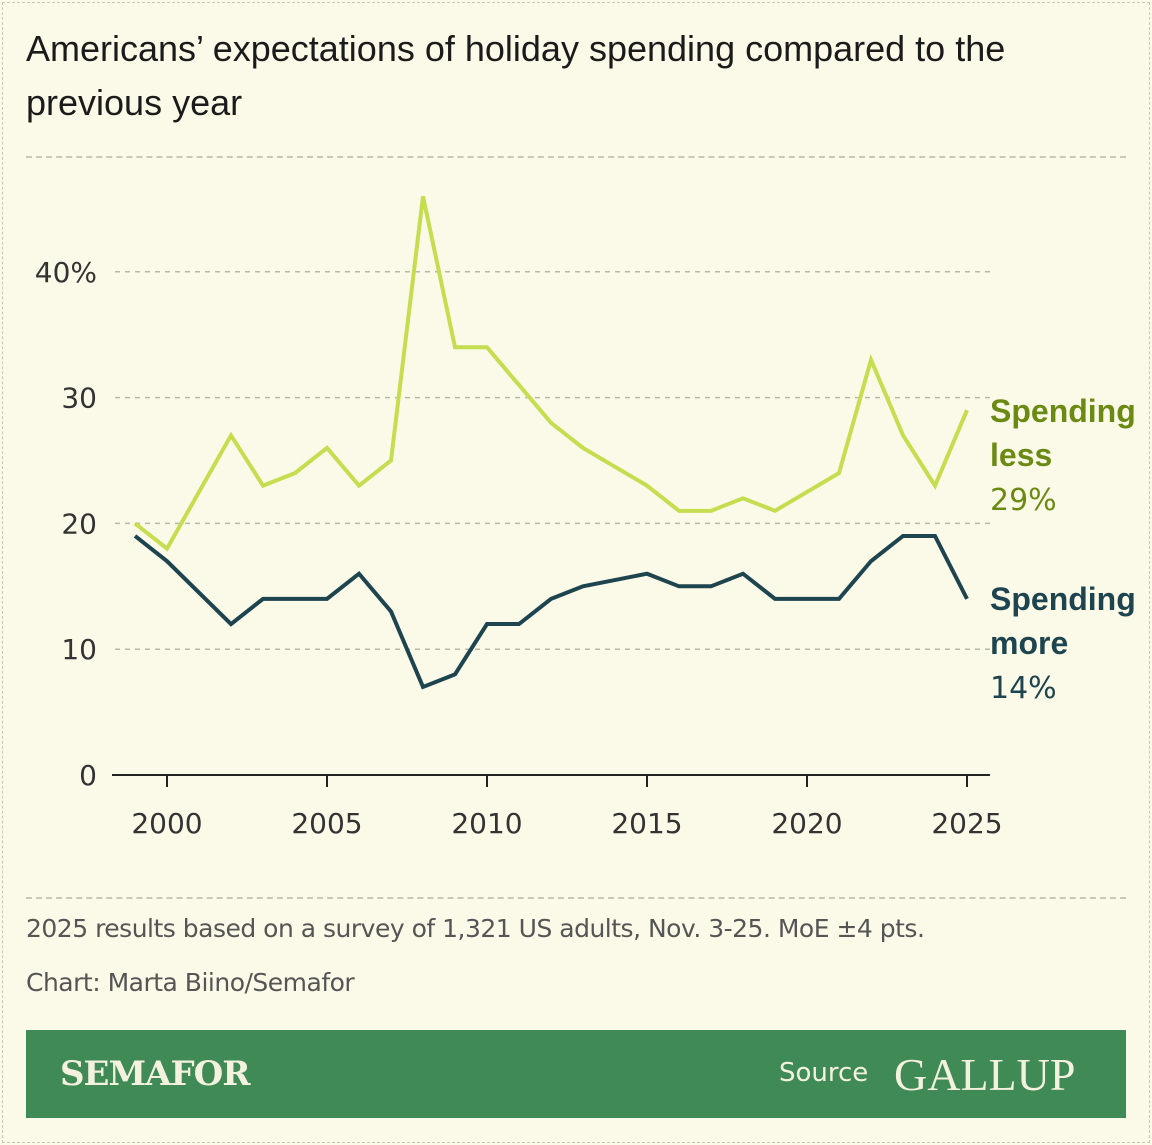 The height and width of the screenshot is (1145, 1152). Describe the element at coordinates (646, 823) in the screenshot. I see `x-tick-label: 2015` at that location.